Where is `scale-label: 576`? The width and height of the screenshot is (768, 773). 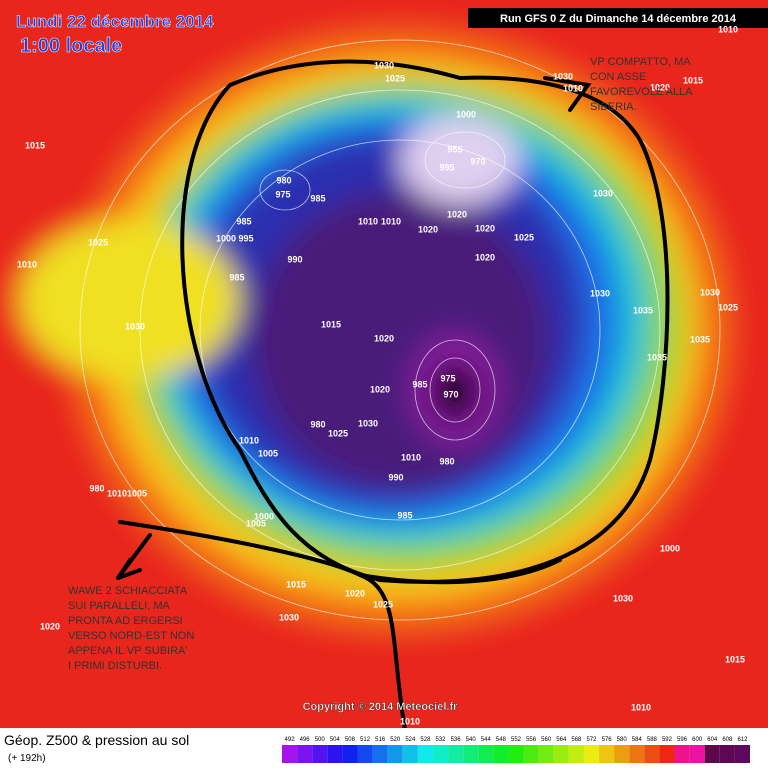 scale-label: 576 is located at coordinates (607, 740).